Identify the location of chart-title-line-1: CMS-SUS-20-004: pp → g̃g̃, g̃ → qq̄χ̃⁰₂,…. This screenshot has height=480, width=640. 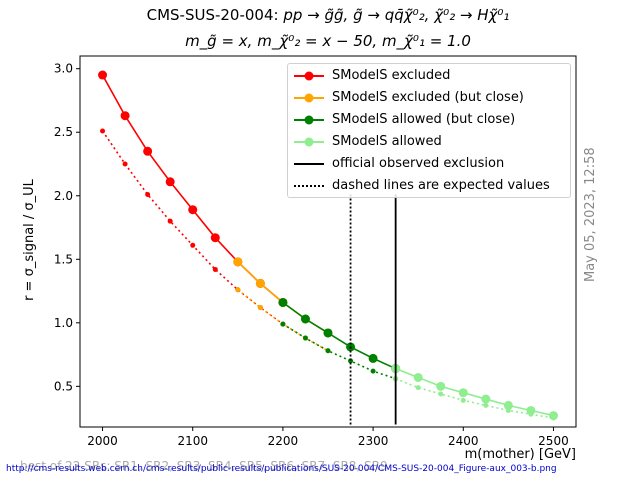
(328, 15).